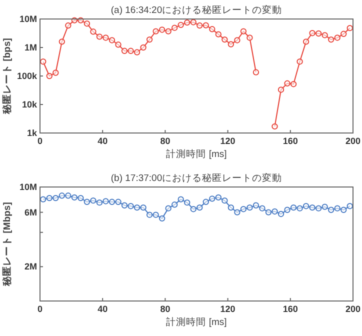 This screenshot has height=336, width=362. What do you see at coordinates (196, 10) in the screenshot?
I see `chart-title: (a) 16:34:20における秘匿レートの変動` at bounding box center [196, 10].